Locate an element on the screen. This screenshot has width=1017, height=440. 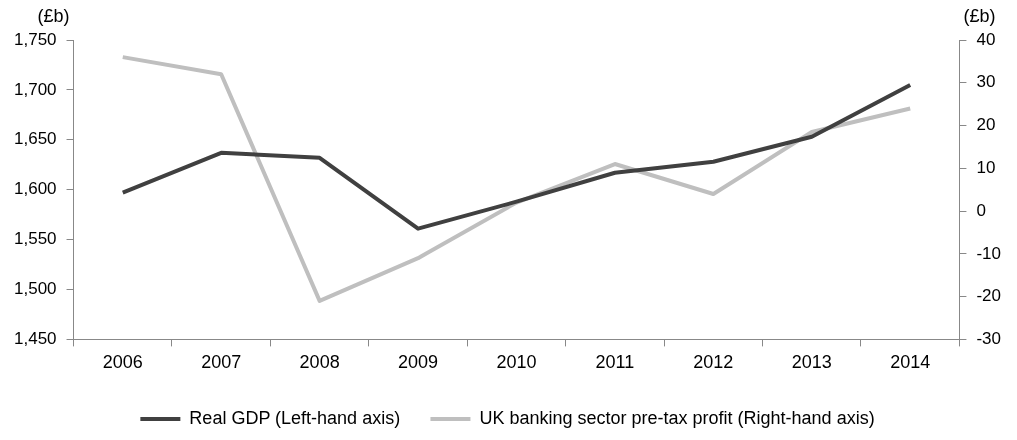
y-tick-label: 1,600 is located at coordinates (35, 189).